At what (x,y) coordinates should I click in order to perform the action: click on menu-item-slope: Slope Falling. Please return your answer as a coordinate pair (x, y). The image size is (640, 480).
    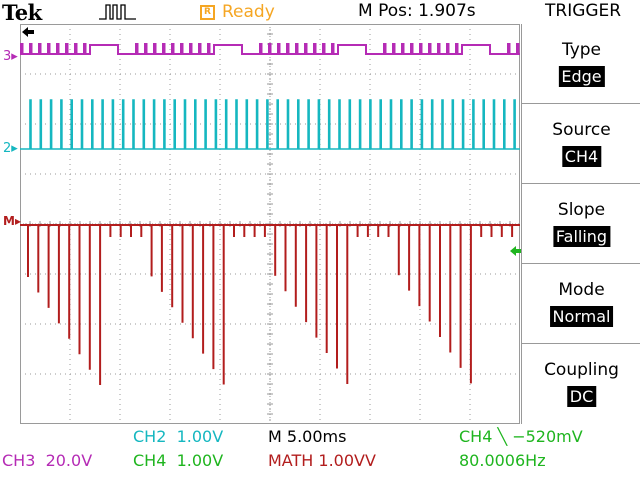
    Looking at the image, I should click on (581, 224).